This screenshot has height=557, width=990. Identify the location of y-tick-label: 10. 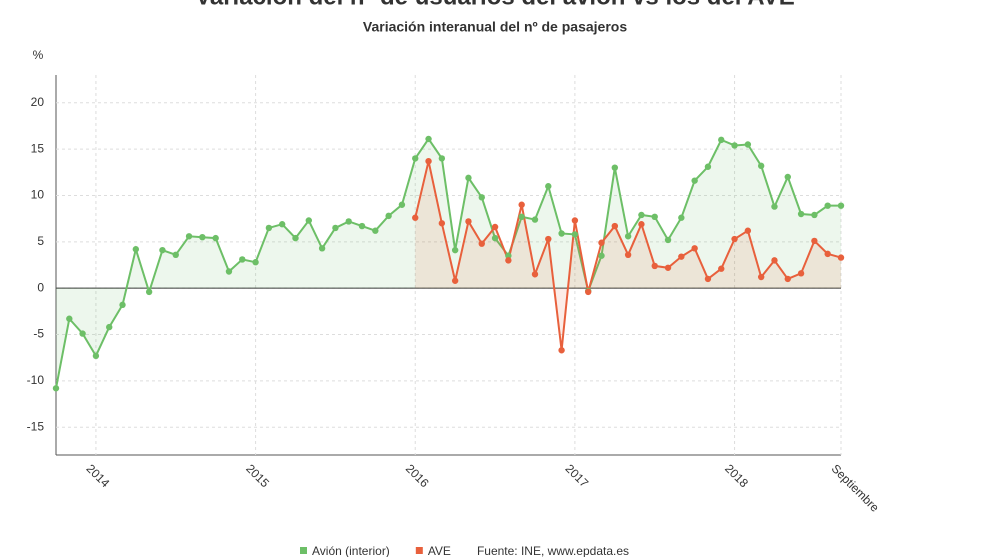
(38, 195).